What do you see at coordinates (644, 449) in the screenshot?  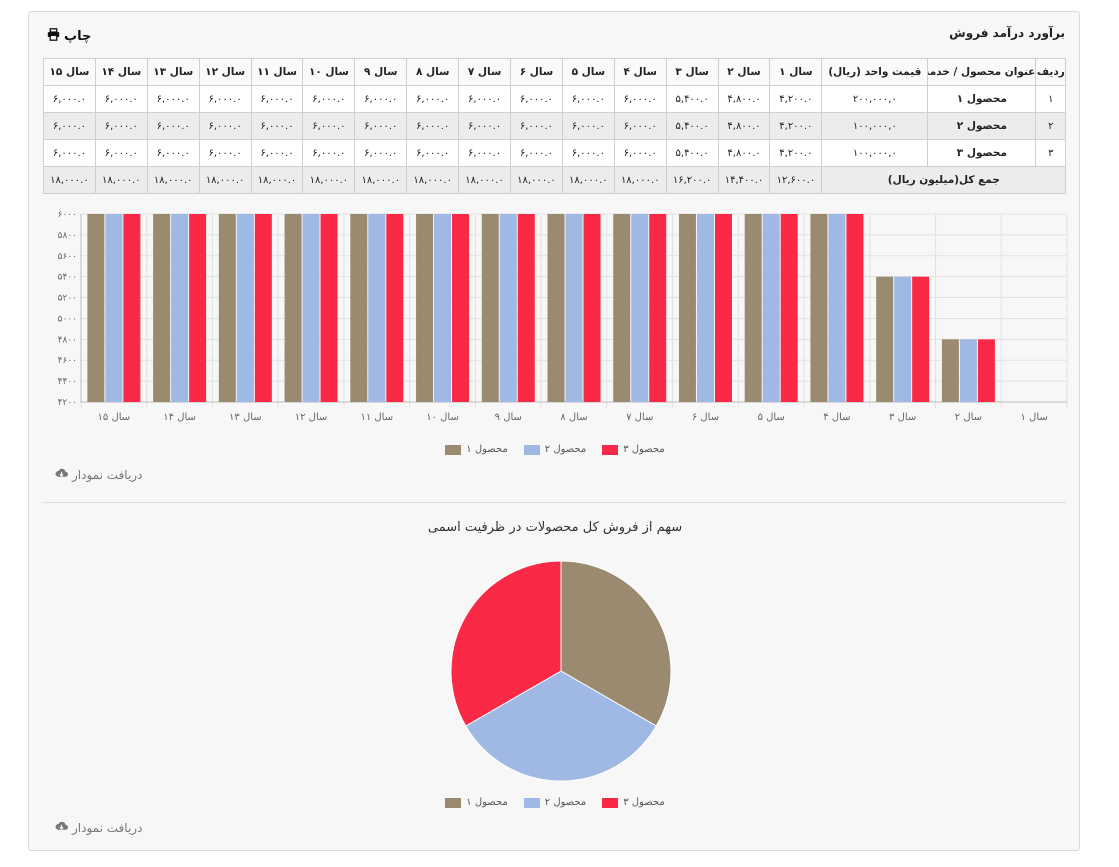 I see `legend-label: محصول ۳` at bounding box center [644, 449].